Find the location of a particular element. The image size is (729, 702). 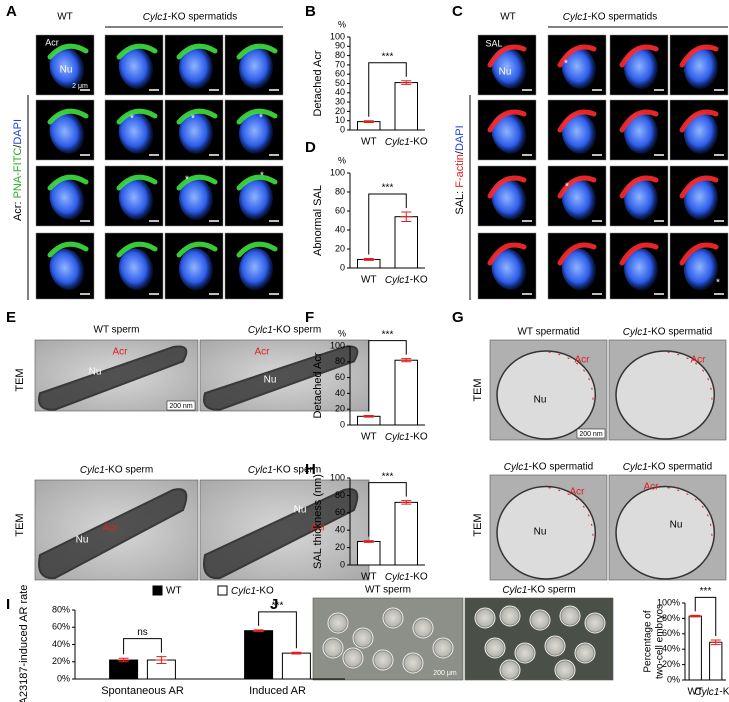

y-tick-label: 40 is located at coordinates (340, 229).